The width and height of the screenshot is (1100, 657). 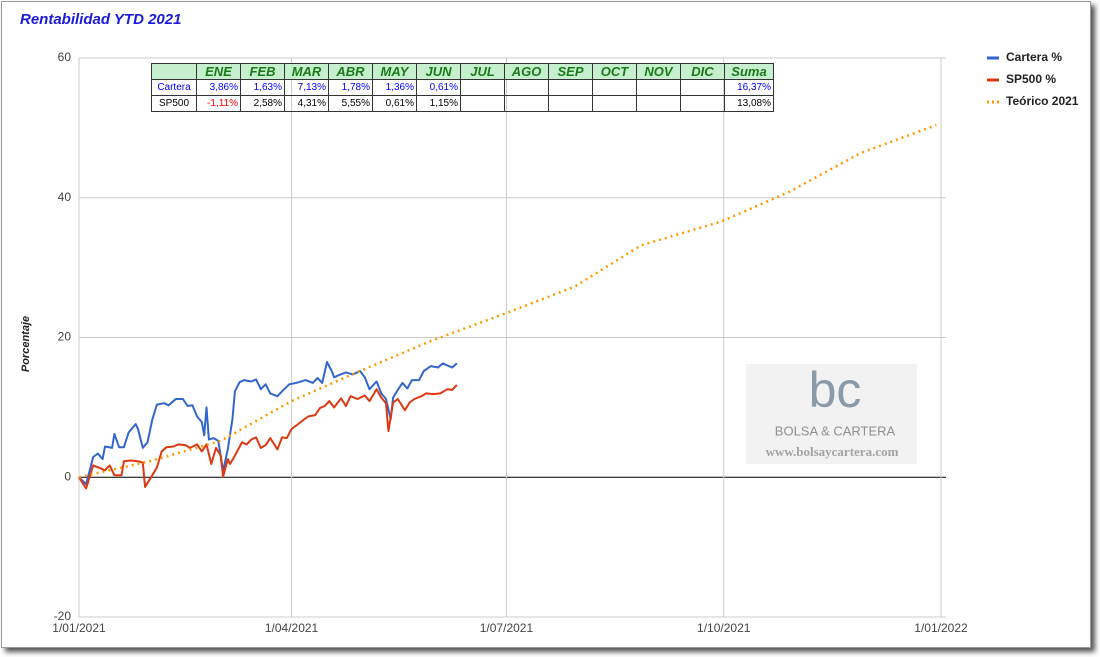 I want to click on y-tick-label: 20, so click(x=65, y=337).